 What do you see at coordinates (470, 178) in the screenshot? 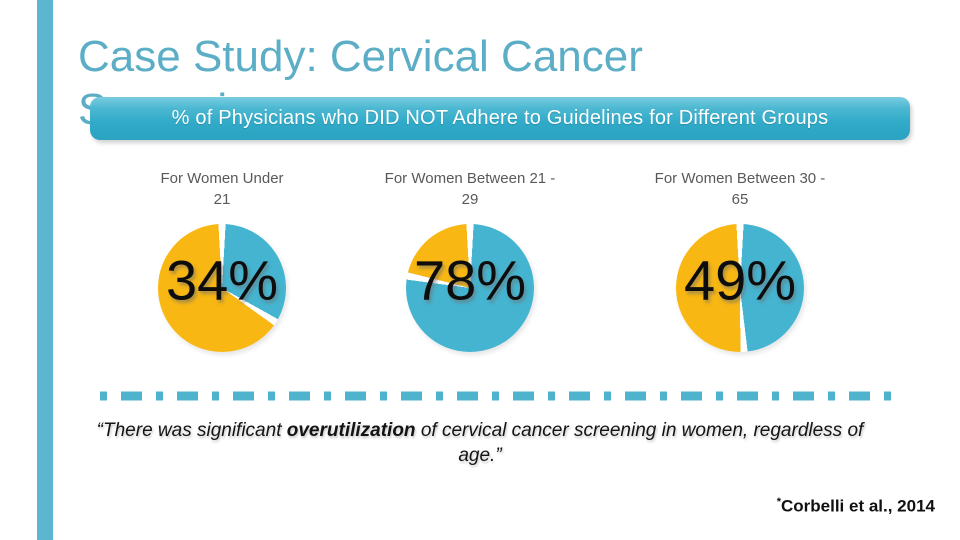
I see `header-line1: For Women Between 21 -` at bounding box center [470, 178].